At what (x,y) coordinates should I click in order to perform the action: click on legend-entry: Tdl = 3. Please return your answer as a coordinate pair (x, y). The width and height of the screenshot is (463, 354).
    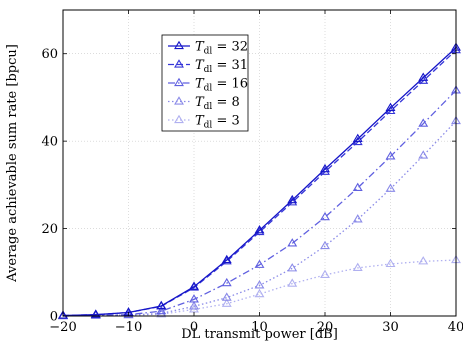
    Looking at the image, I should click on (204, 122).